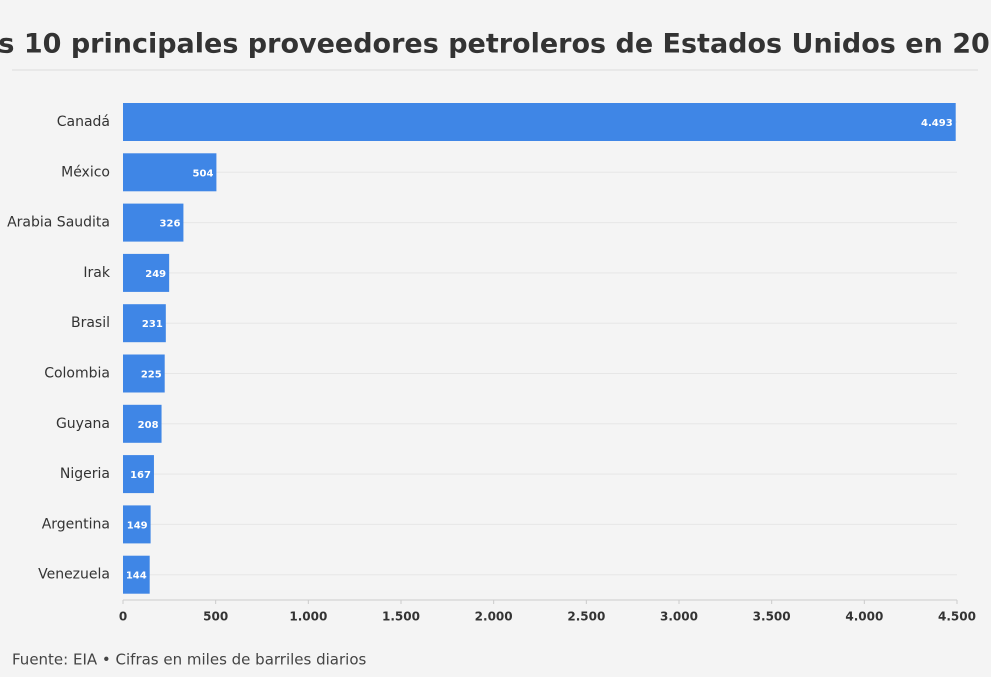 This screenshot has width=991, height=677. Describe the element at coordinates (74, 575) in the screenshot. I see `y-tick-label: Venezuela` at that location.